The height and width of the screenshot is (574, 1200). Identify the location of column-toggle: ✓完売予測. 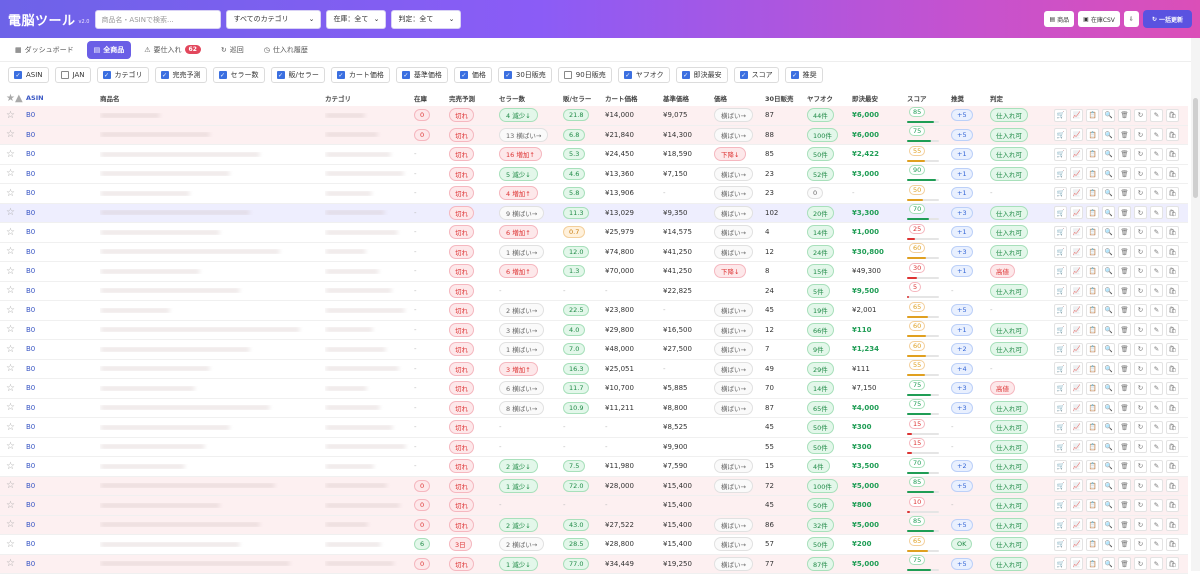
(181, 75).